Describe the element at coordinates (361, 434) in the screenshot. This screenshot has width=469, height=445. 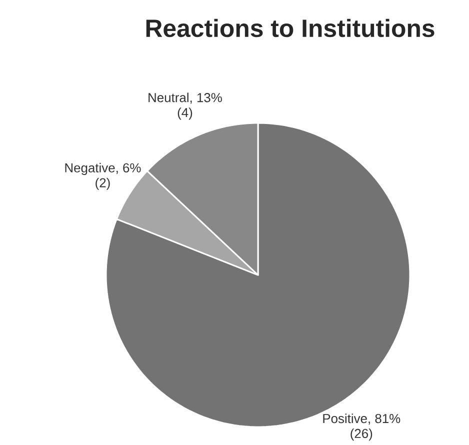
I see `text: (26)` at that location.